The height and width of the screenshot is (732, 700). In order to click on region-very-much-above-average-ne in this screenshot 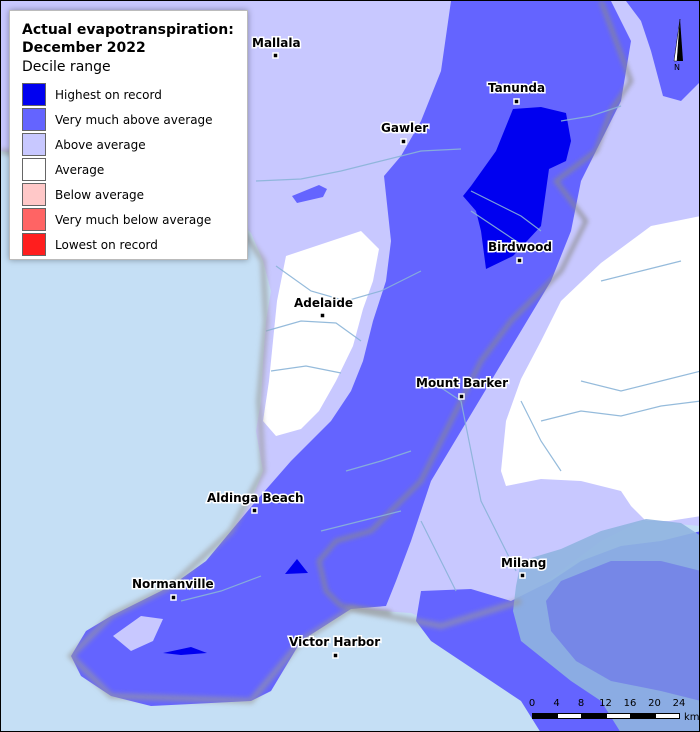, I will do `click(662, 51)`.